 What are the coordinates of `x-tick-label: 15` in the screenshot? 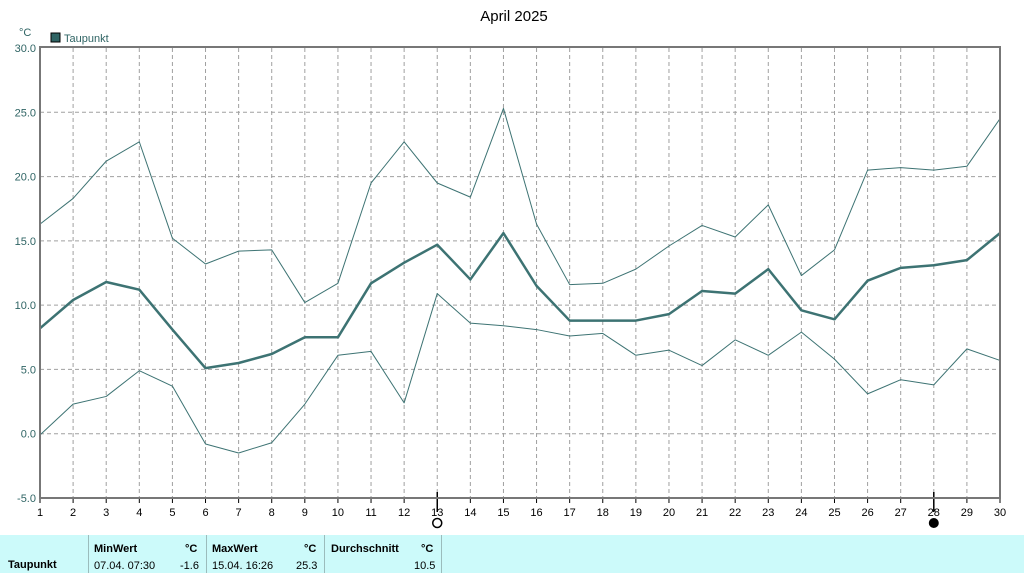 It's located at (503, 513).